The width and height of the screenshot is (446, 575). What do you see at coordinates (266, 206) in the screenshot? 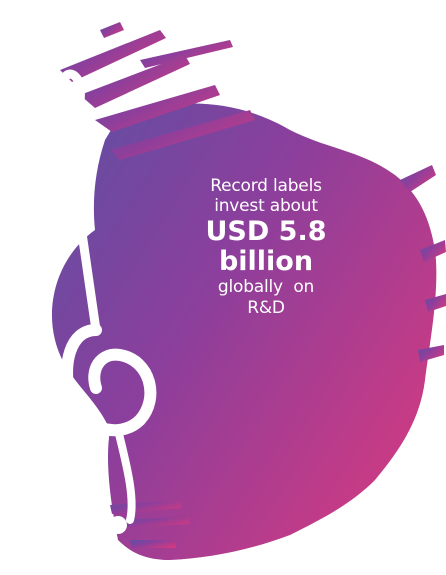
I see `caption-line-2: invest about` at bounding box center [266, 206].